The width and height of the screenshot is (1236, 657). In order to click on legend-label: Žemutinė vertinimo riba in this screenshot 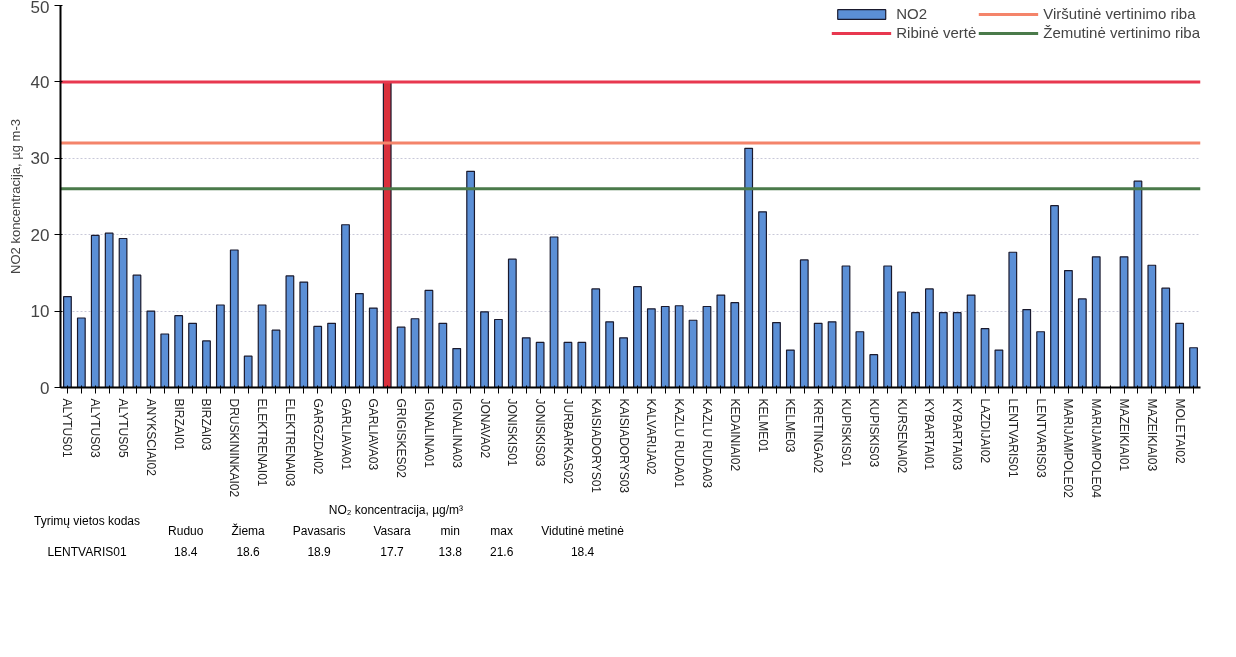, I will do `click(1121, 32)`.